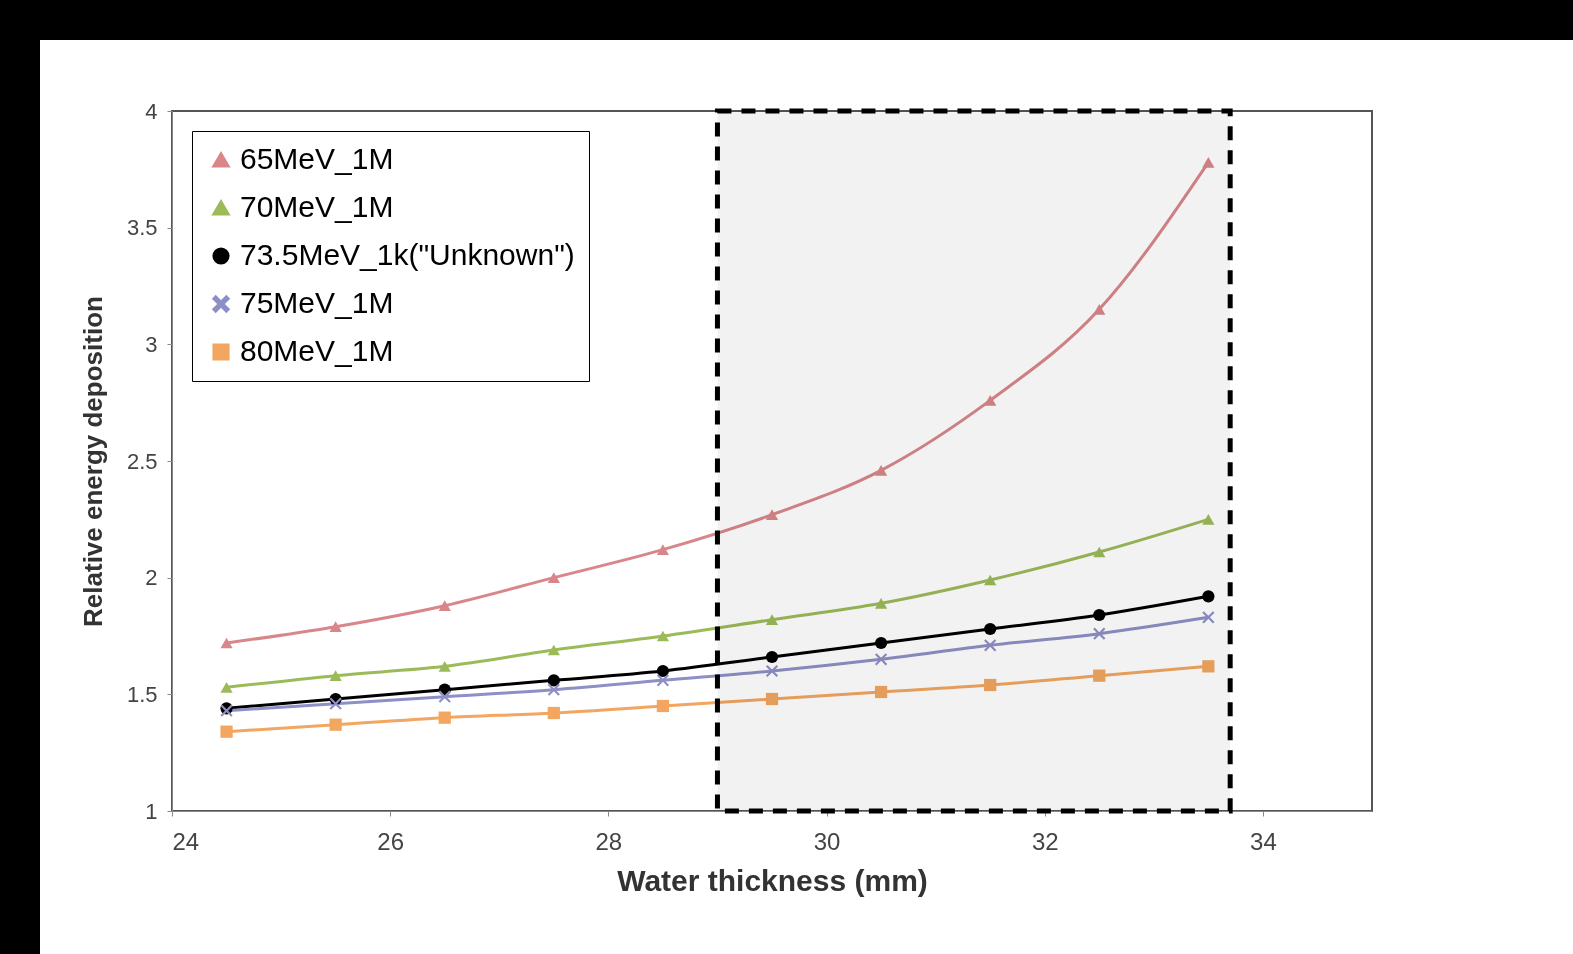 The height and width of the screenshot is (954, 1573). Describe the element at coordinates (407, 254) in the screenshot. I see `legend-label: 73.5MeV_1k("Unknown")` at that location.